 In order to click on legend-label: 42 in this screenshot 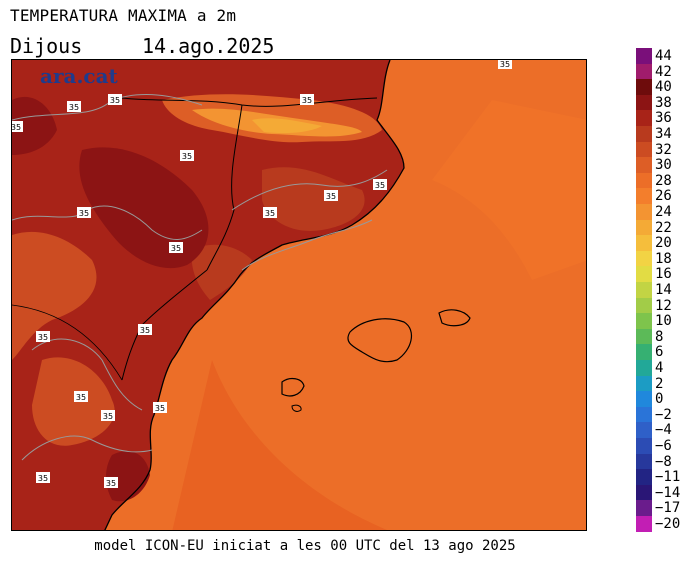, I will do `click(663, 71)`.